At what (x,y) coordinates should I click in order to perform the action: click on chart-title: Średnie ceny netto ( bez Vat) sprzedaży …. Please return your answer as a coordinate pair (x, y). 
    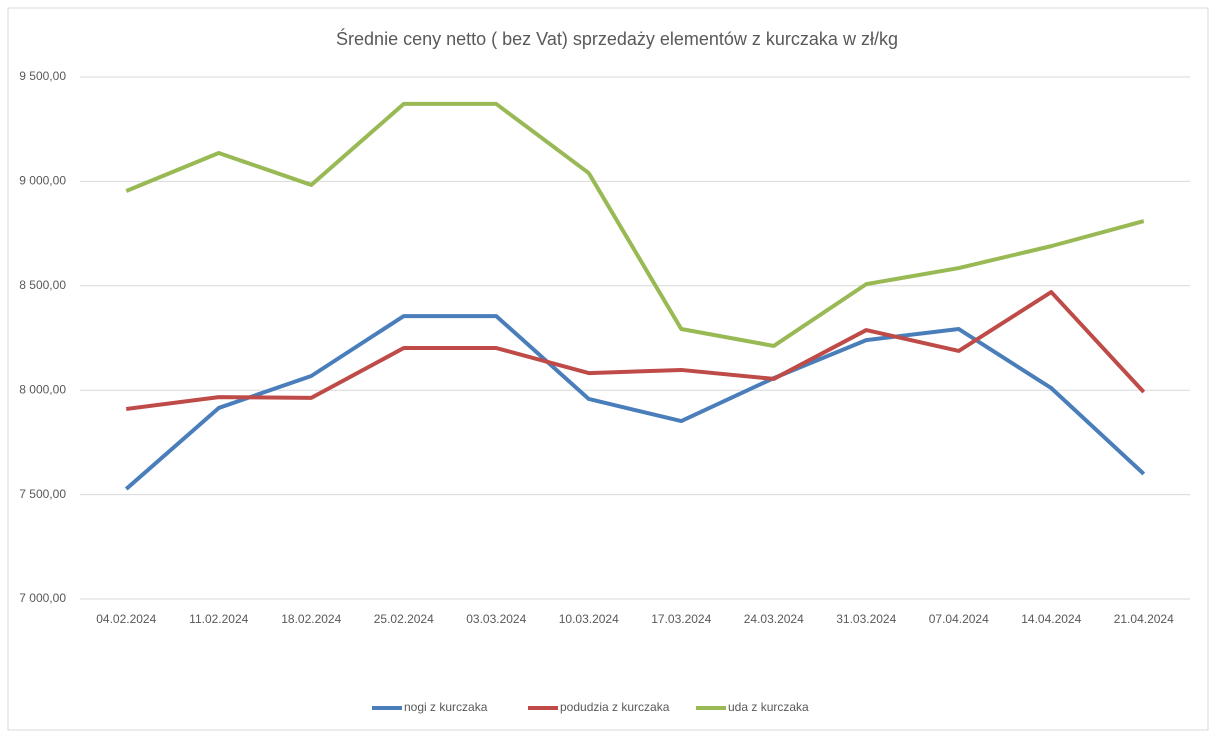
    Looking at the image, I should click on (617, 38).